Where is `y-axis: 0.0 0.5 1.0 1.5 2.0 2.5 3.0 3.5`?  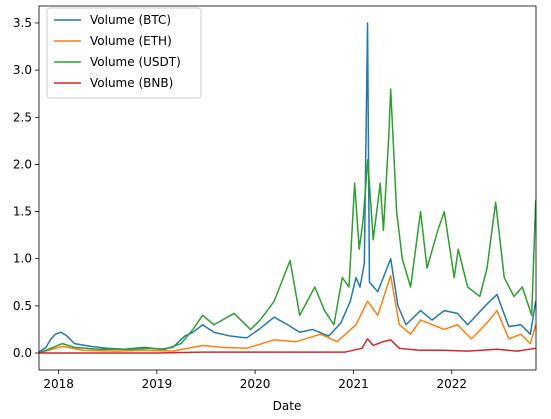
y-axis: 0.0 0.5 1.0 1.5 2.0 2.5 3.0 3.5 is located at coordinates (26, 188).